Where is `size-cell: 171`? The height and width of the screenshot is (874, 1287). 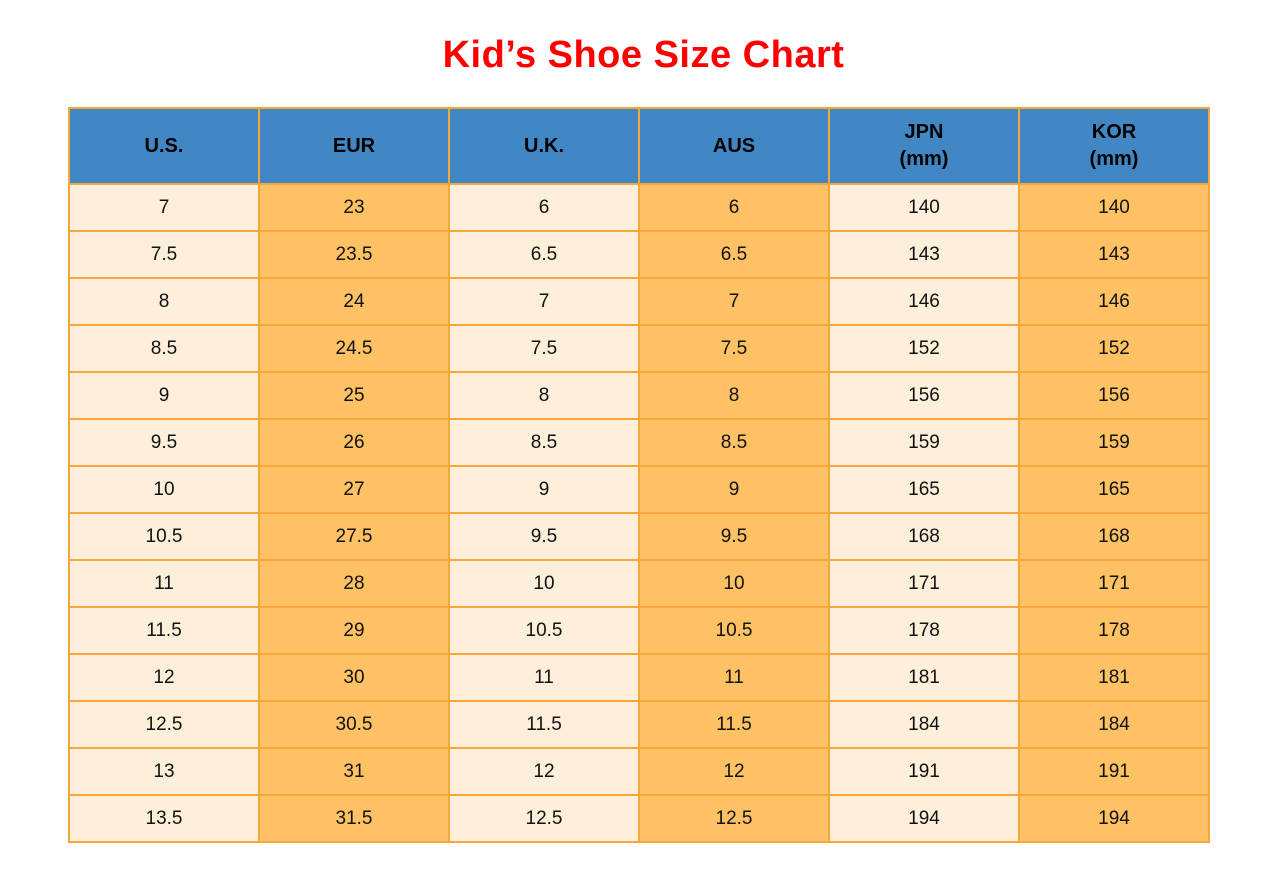
size-cell: 171 is located at coordinates (1114, 583).